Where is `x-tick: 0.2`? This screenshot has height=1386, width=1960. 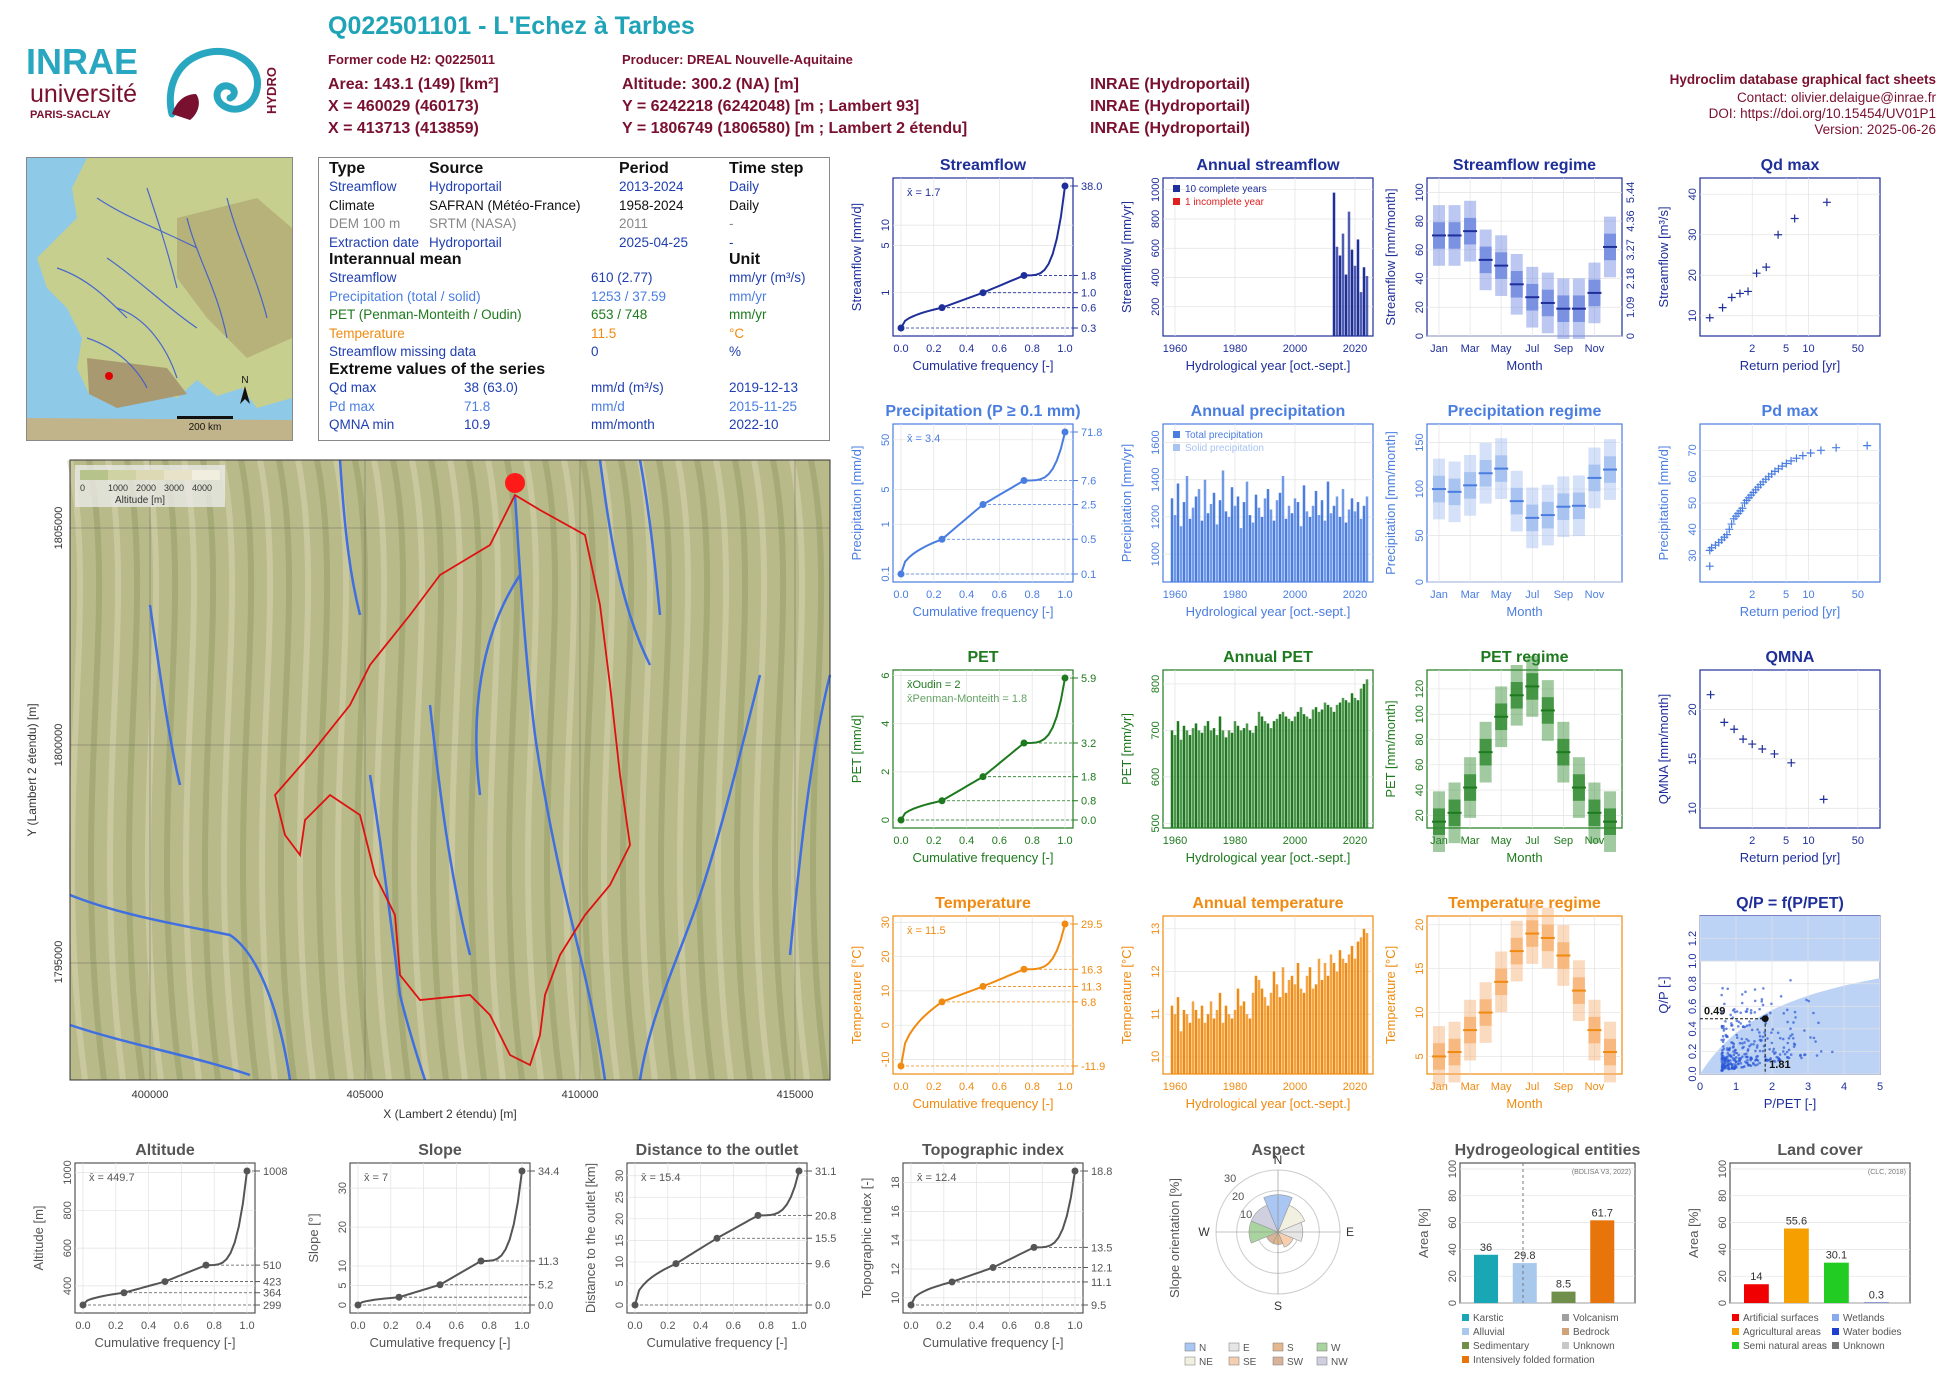
x-tick: 0.2 is located at coordinates (933, 841).